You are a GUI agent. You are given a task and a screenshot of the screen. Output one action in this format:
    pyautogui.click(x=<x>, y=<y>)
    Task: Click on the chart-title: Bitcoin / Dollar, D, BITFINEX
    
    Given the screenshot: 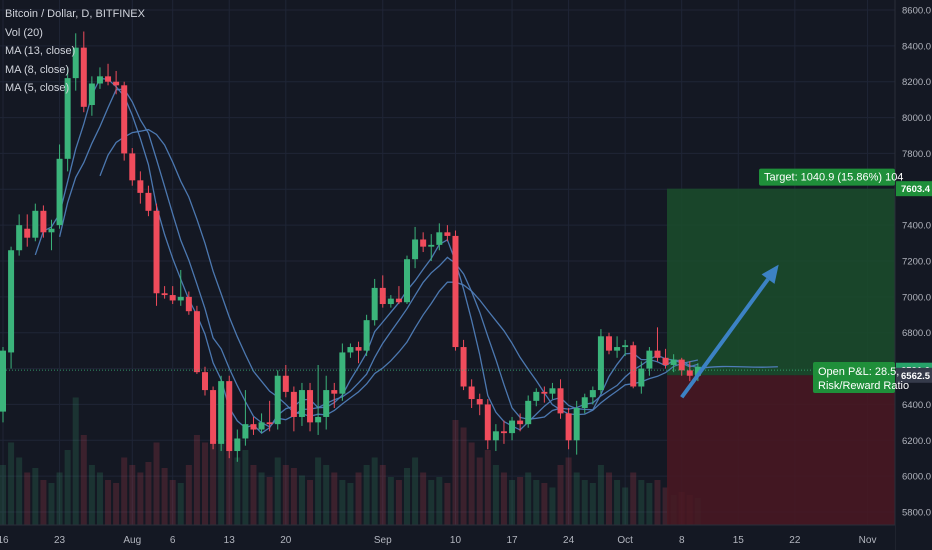 What is the action you would take?
    pyautogui.click(x=75, y=14)
    